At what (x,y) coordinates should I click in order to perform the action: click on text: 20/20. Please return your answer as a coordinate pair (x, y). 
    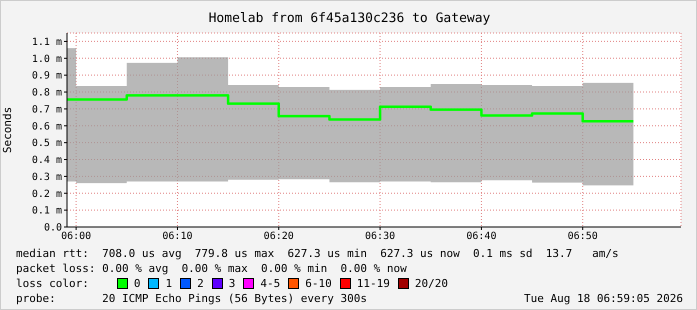
    Looking at the image, I should click on (431, 283).